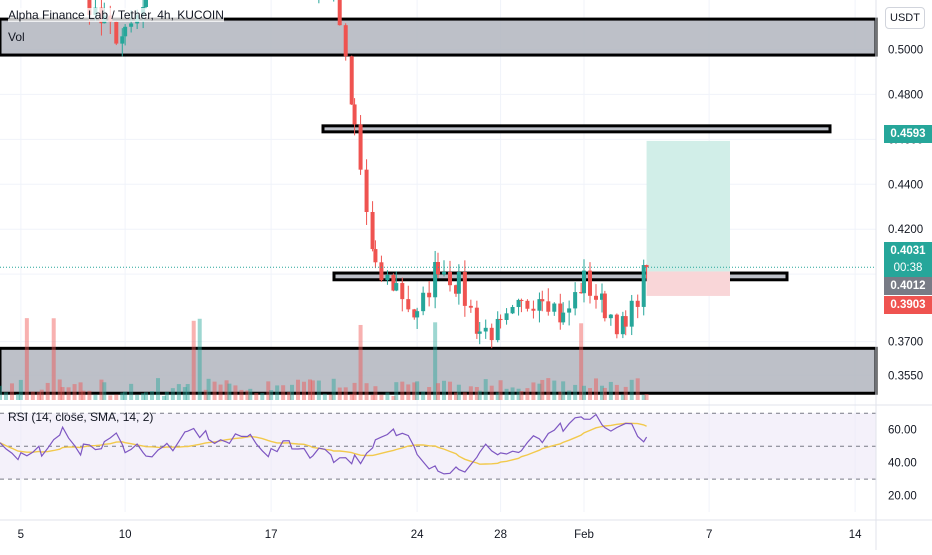 Image resolution: width=932 pixels, height=555 pixels. I want to click on currency-button: USDT, so click(905, 18).